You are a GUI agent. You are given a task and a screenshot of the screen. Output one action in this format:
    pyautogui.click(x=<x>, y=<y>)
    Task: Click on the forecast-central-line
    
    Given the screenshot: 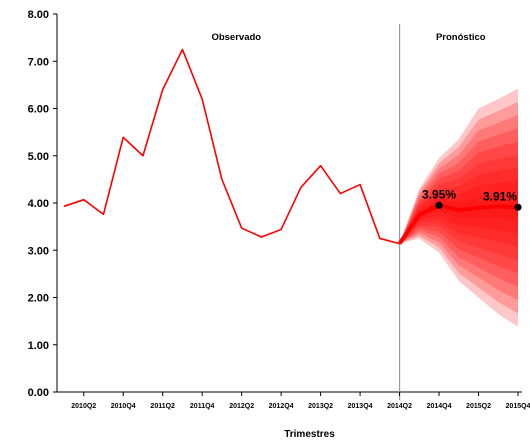 What is the action you would take?
    pyautogui.click(x=458, y=224)
    